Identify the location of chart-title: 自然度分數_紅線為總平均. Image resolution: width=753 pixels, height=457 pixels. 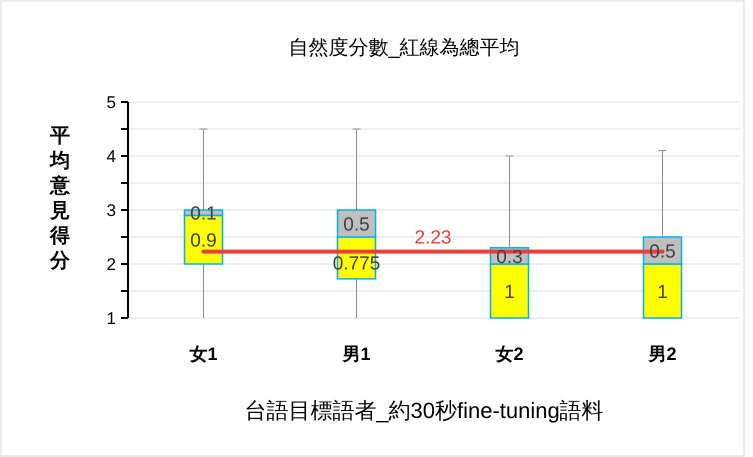
(404, 48).